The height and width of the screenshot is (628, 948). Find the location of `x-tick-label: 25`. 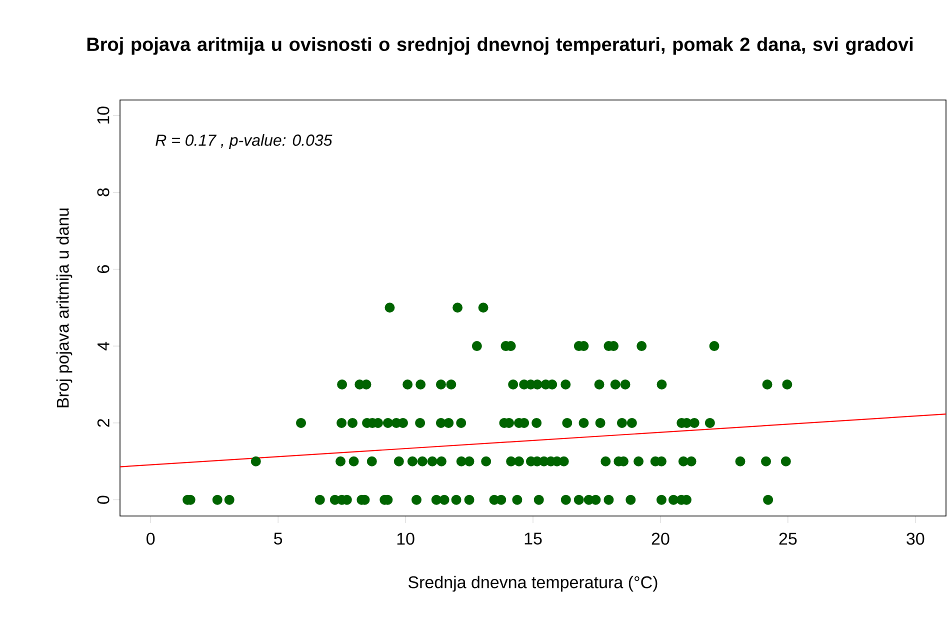

x-tick-label: 25 is located at coordinates (788, 538).